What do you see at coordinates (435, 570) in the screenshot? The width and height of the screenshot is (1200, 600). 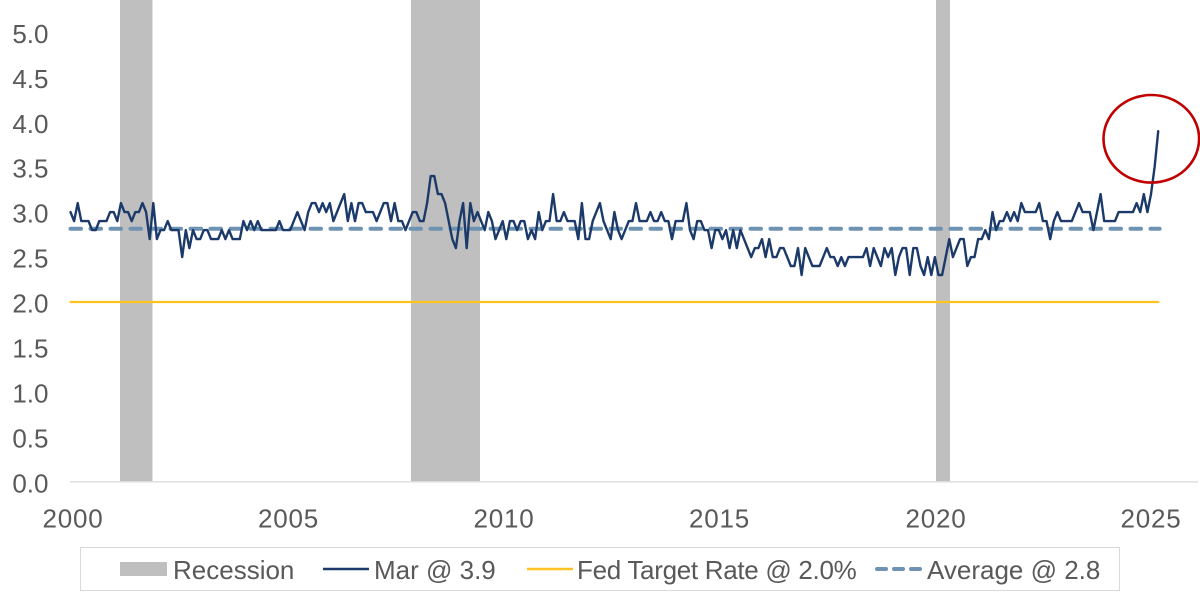 I see `svg-text: Mar @ 3.9` at bounding box center [435, 570].